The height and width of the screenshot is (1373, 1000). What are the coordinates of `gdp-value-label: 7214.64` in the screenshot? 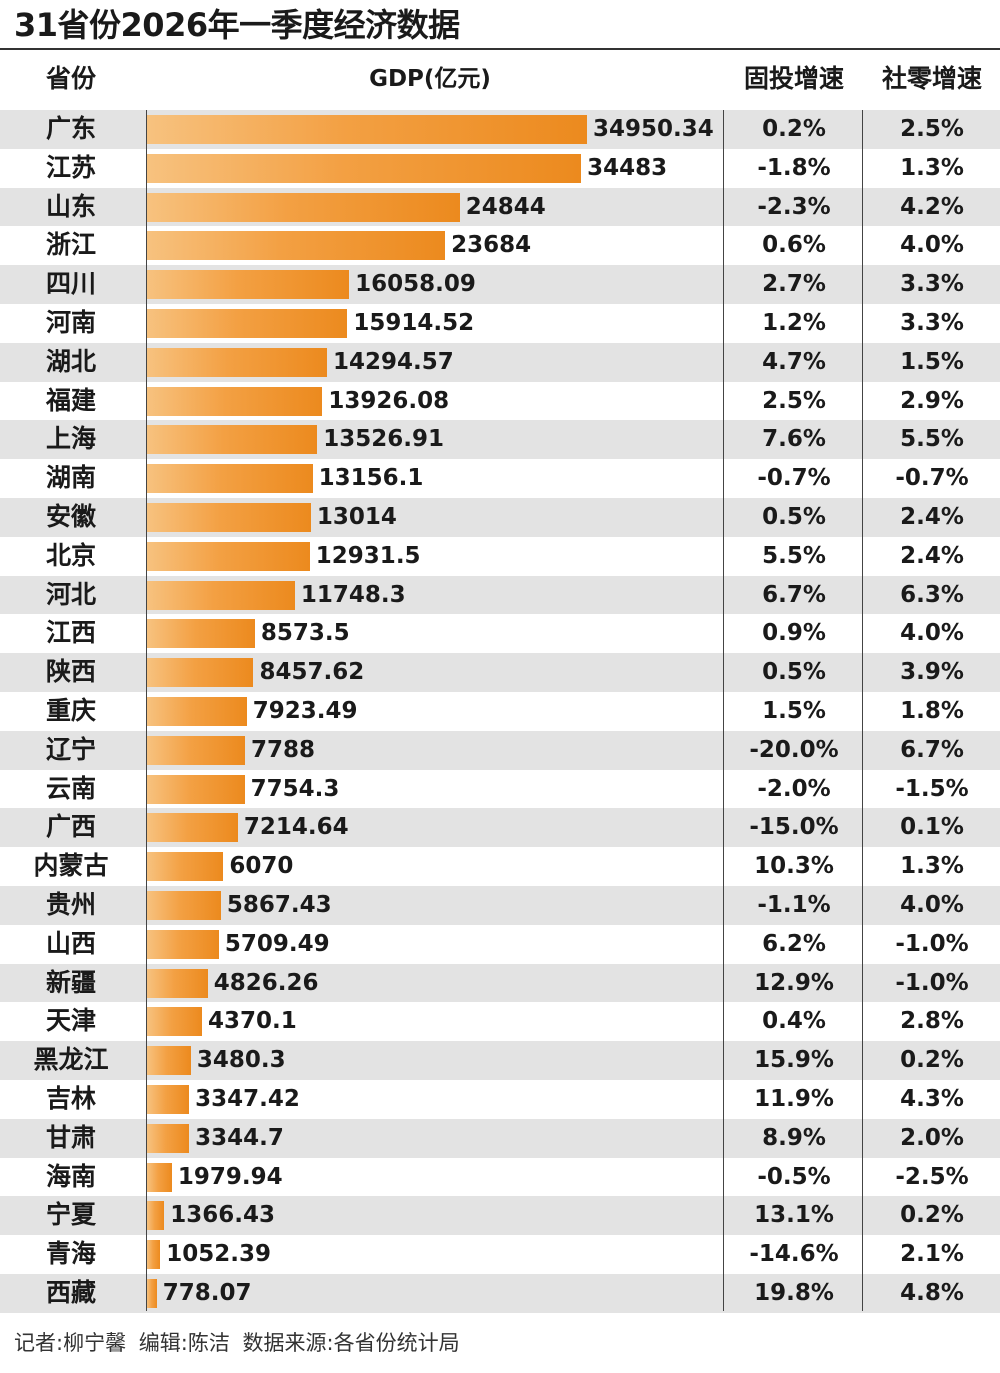 It's located at (296, 827).